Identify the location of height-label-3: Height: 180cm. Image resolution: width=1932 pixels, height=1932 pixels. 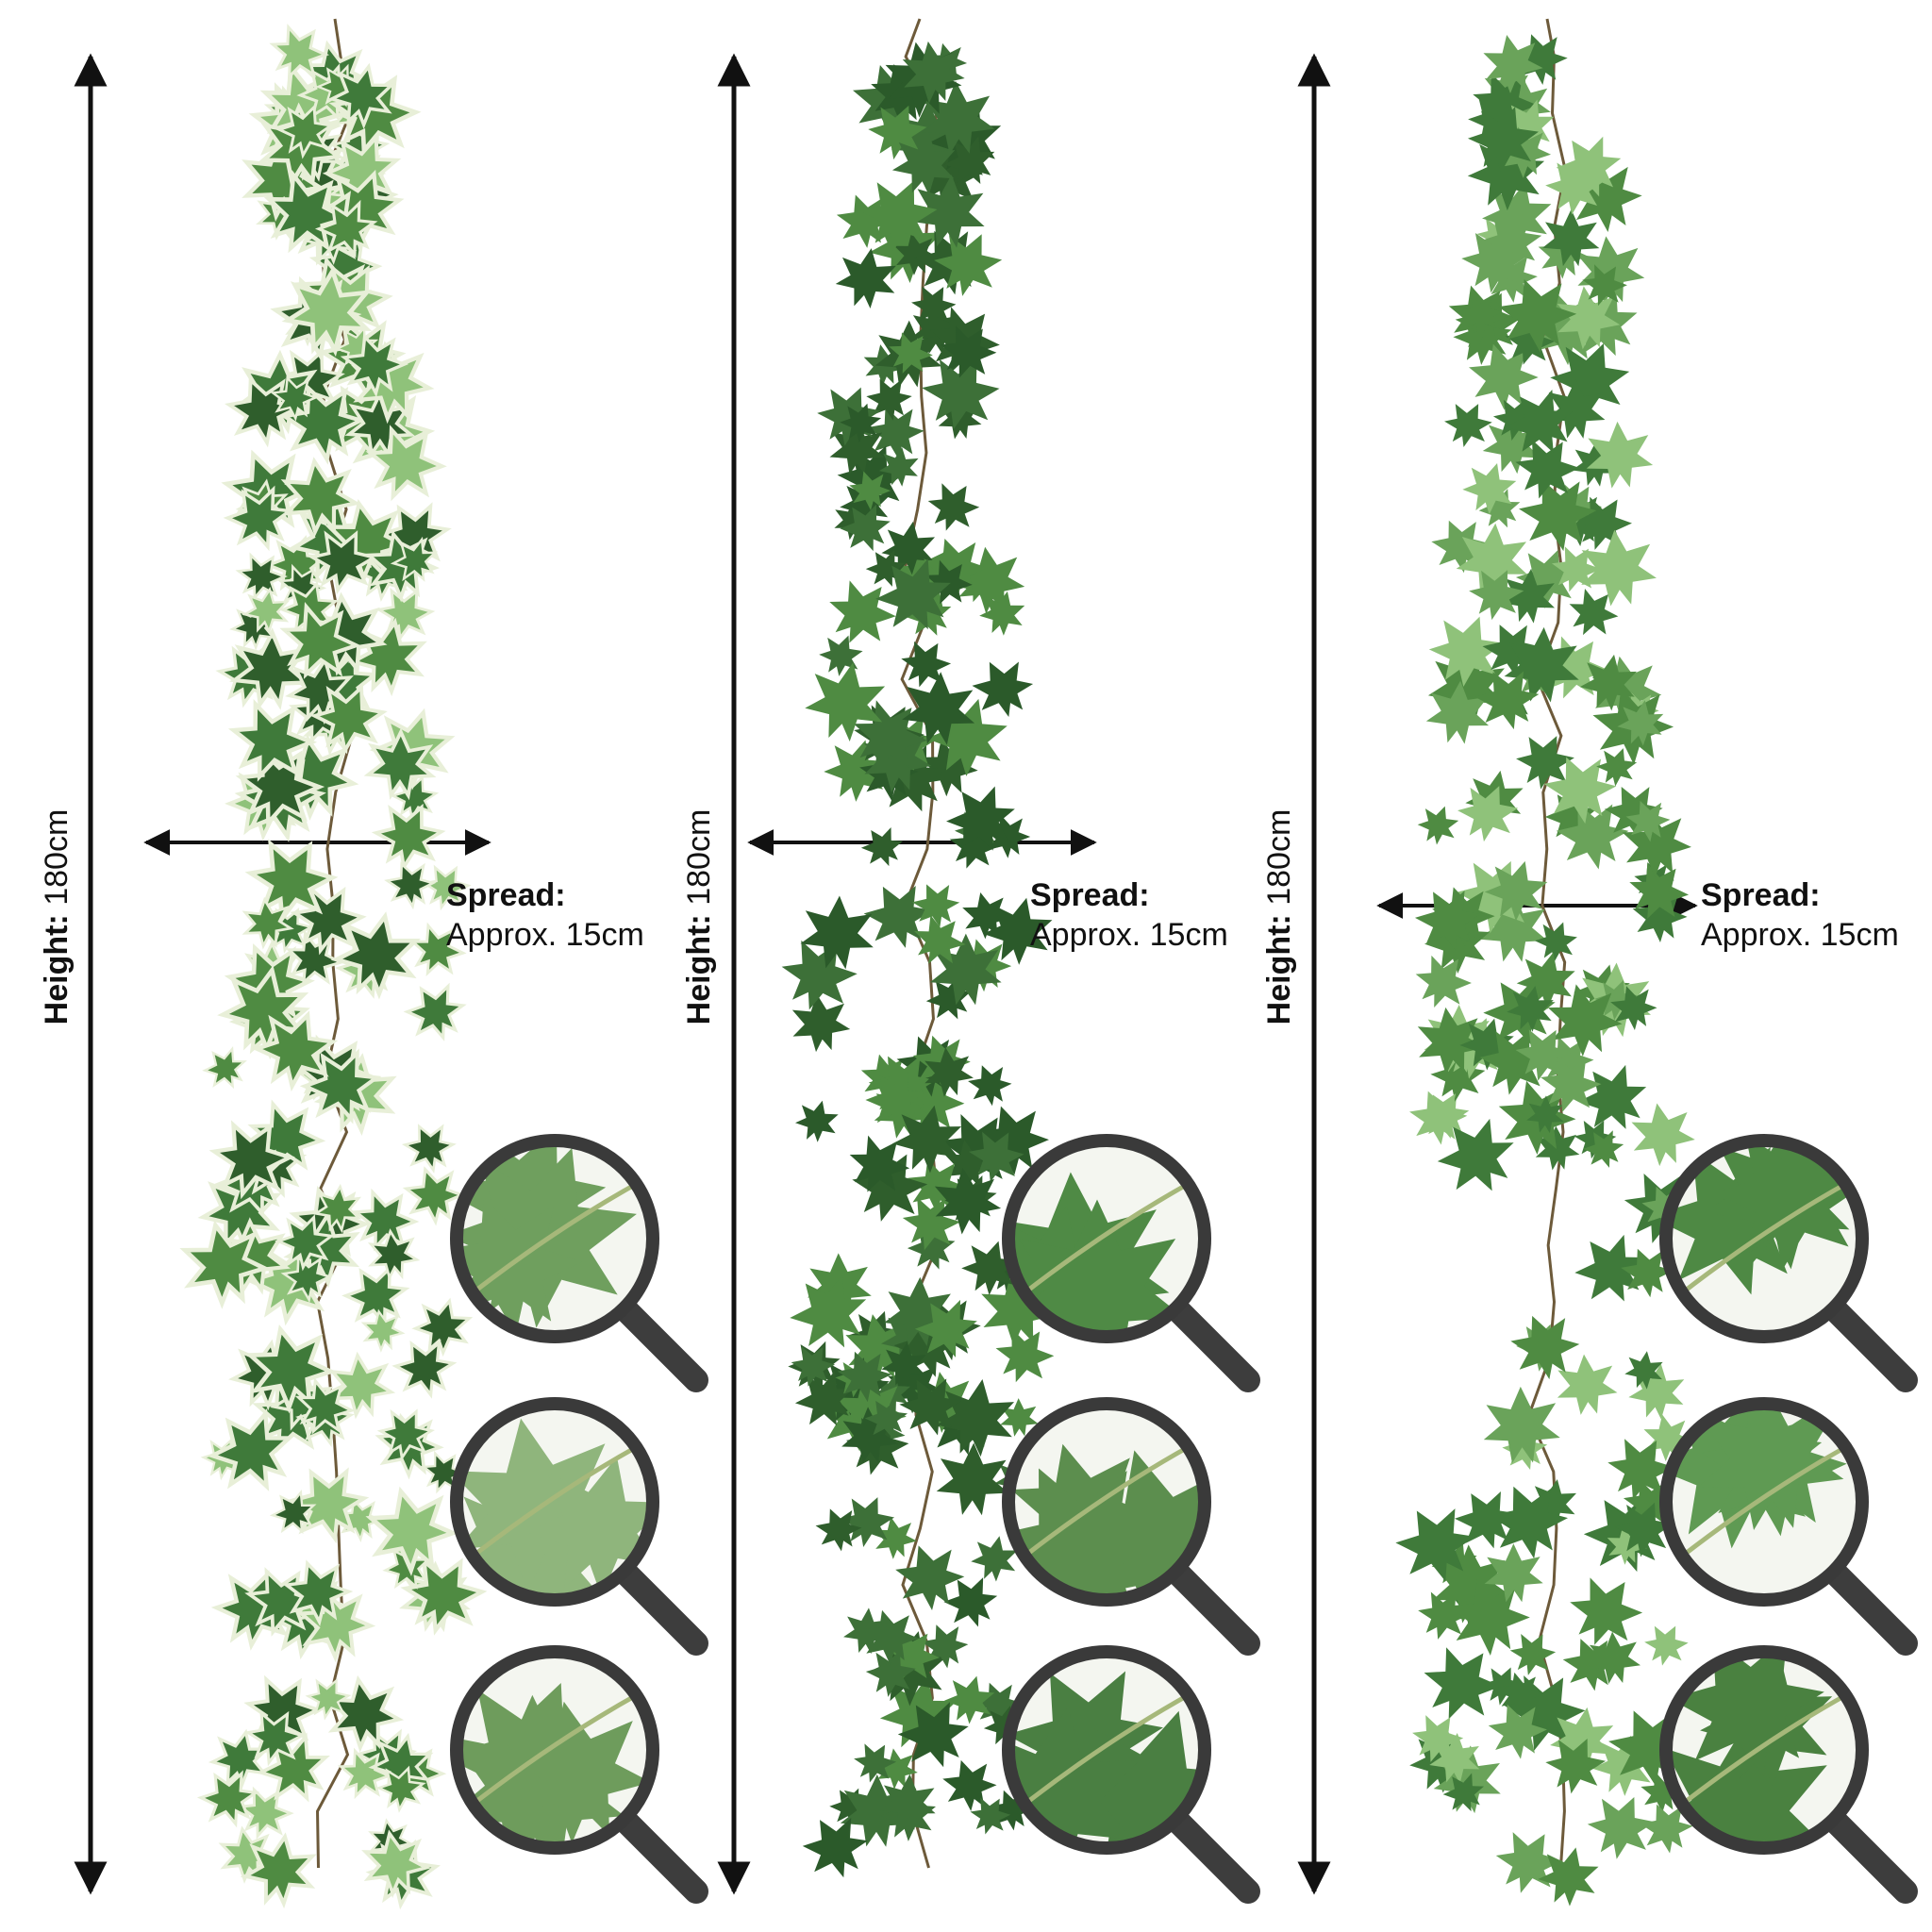
(1279, 917).